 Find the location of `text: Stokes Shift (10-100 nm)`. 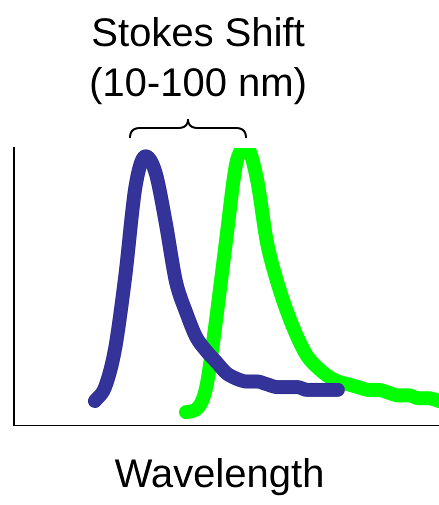

text: Stokes Shift (10-100 nm) is located at coordinates (198, 58).